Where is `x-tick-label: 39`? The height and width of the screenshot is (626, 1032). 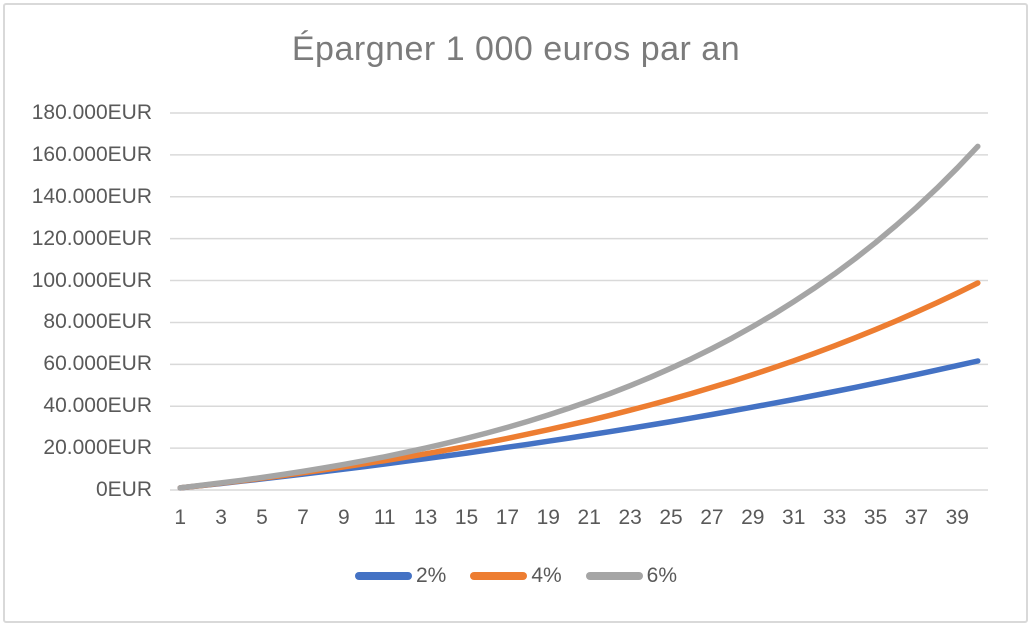 x-tick-label: 39 is located at coordinates (957, 517).